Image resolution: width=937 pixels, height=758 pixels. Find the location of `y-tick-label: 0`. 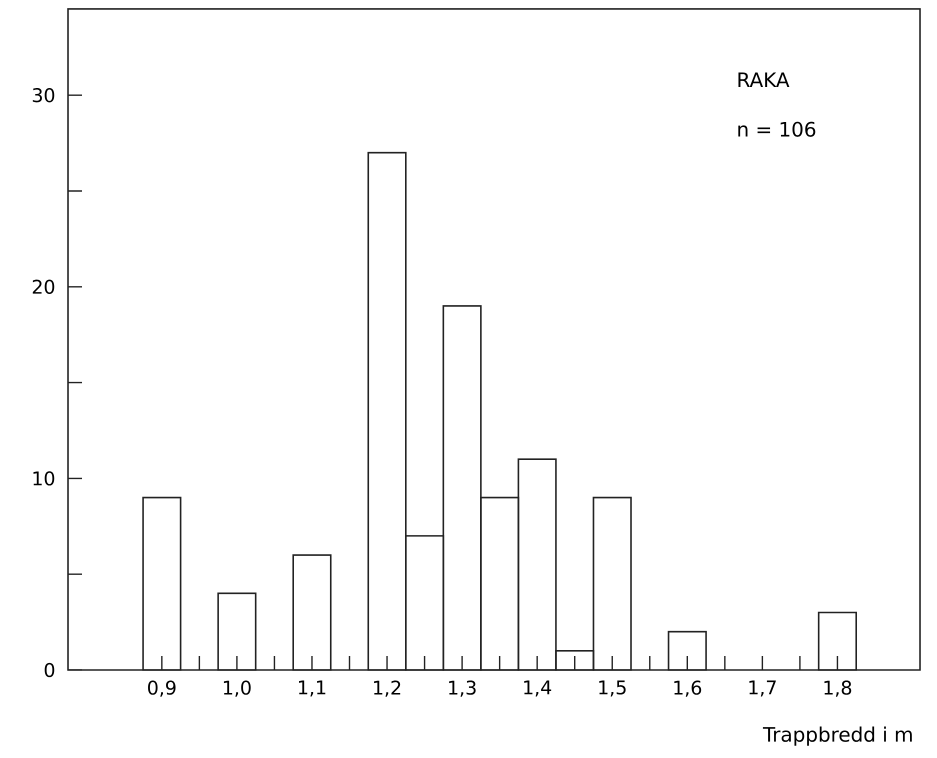

y-tick-label: 0 is located at coordinates (49, 670).